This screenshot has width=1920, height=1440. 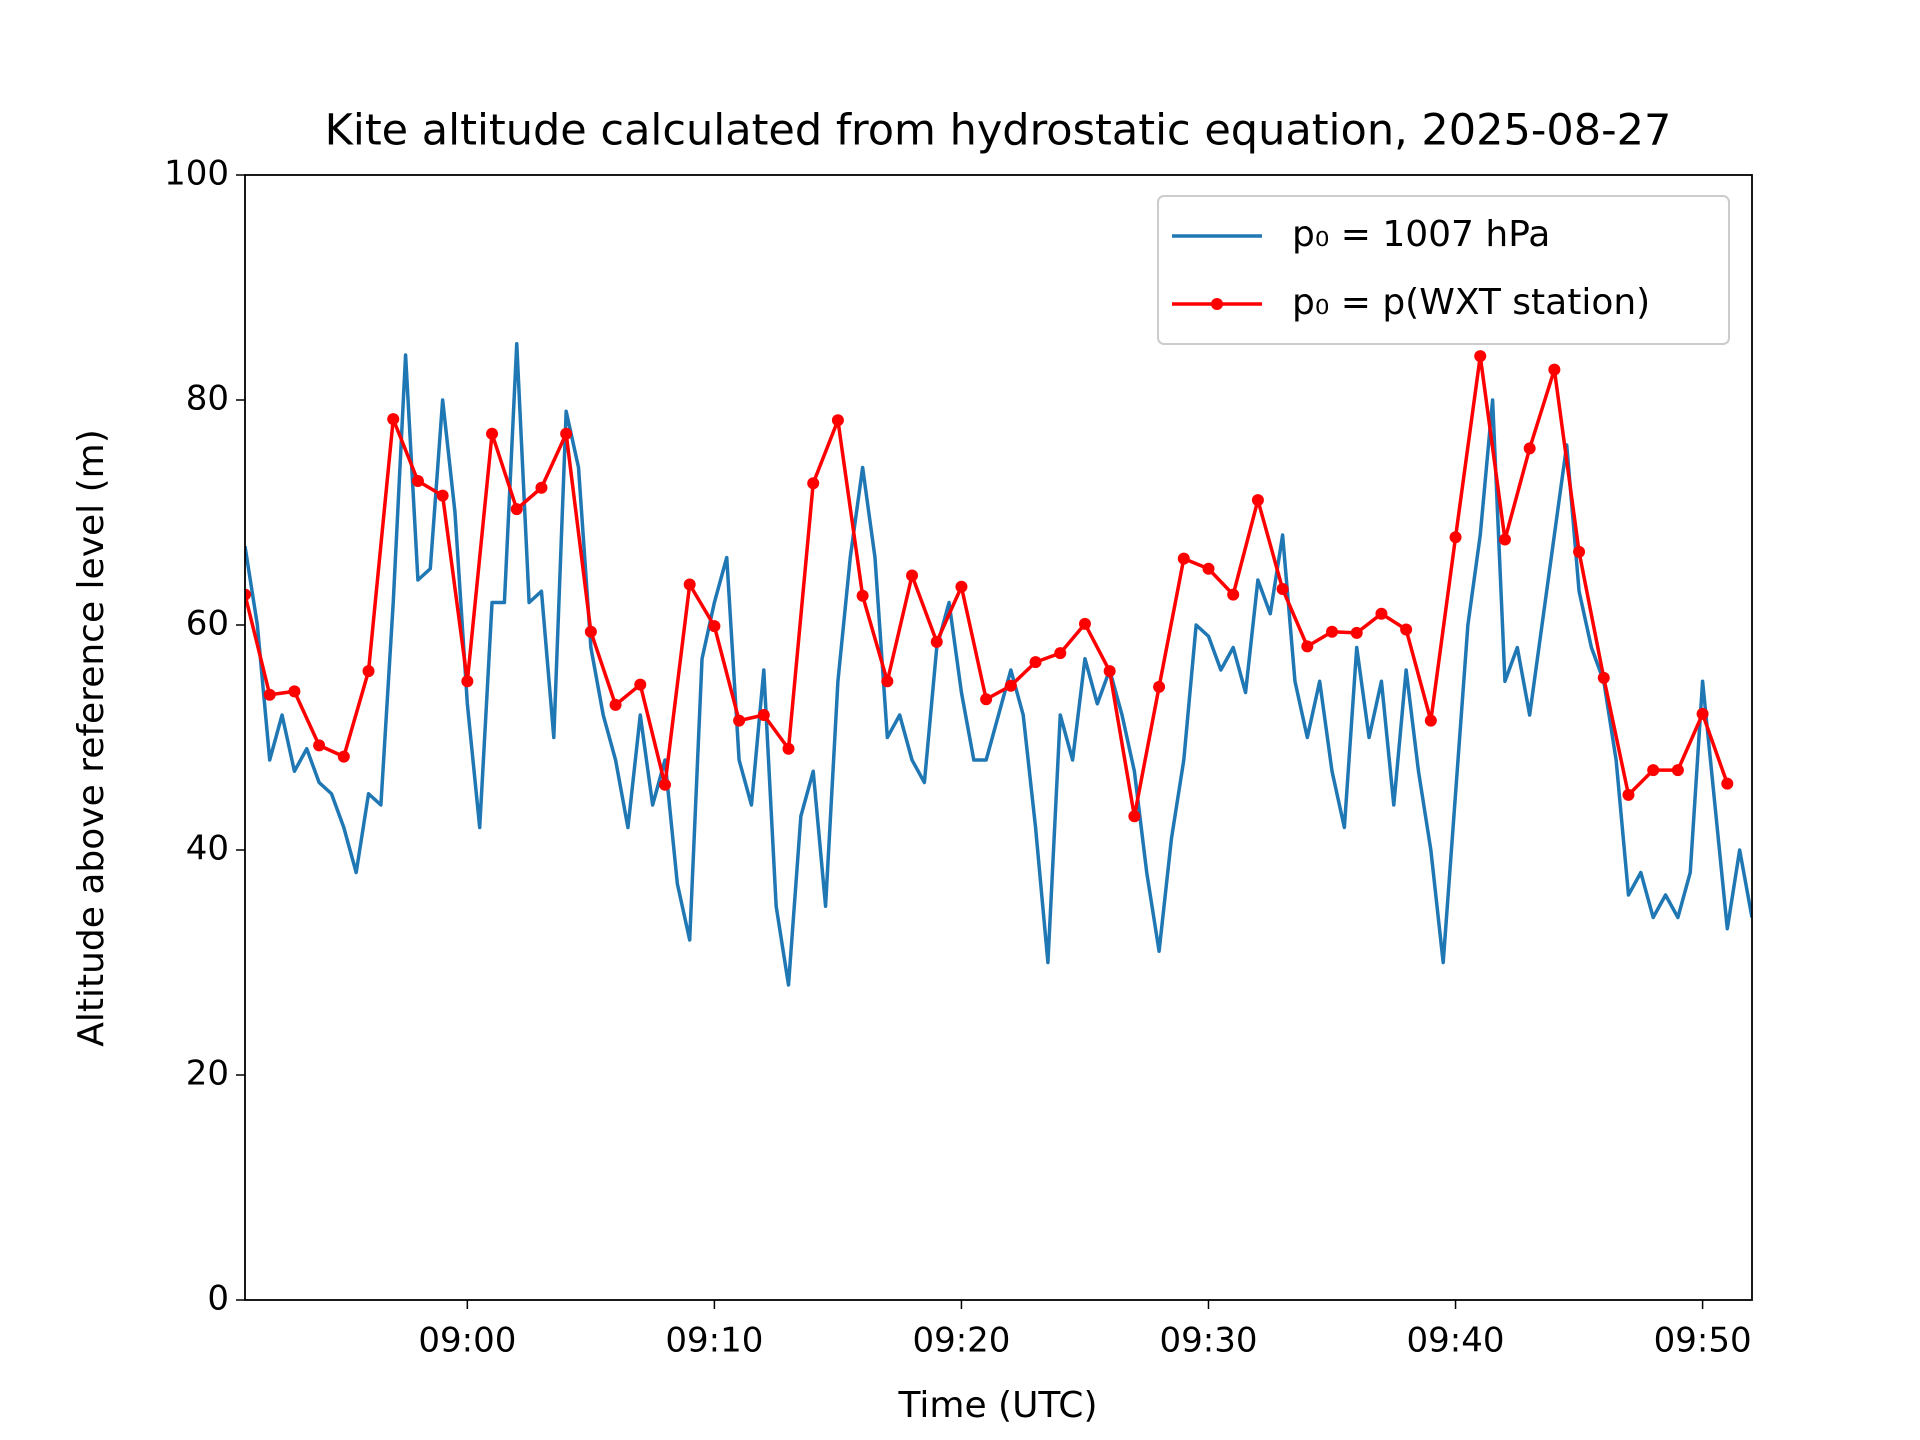 I want to click on x-tick-label: 09:40, so click(x=1456, y=1341).